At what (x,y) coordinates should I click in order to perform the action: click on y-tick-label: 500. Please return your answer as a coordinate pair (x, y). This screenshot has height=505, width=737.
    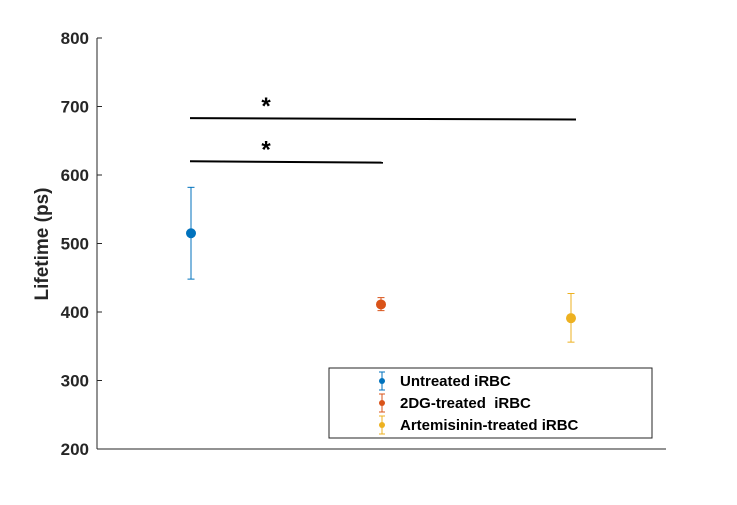
    Looking at the image, I should click on (75, 244).